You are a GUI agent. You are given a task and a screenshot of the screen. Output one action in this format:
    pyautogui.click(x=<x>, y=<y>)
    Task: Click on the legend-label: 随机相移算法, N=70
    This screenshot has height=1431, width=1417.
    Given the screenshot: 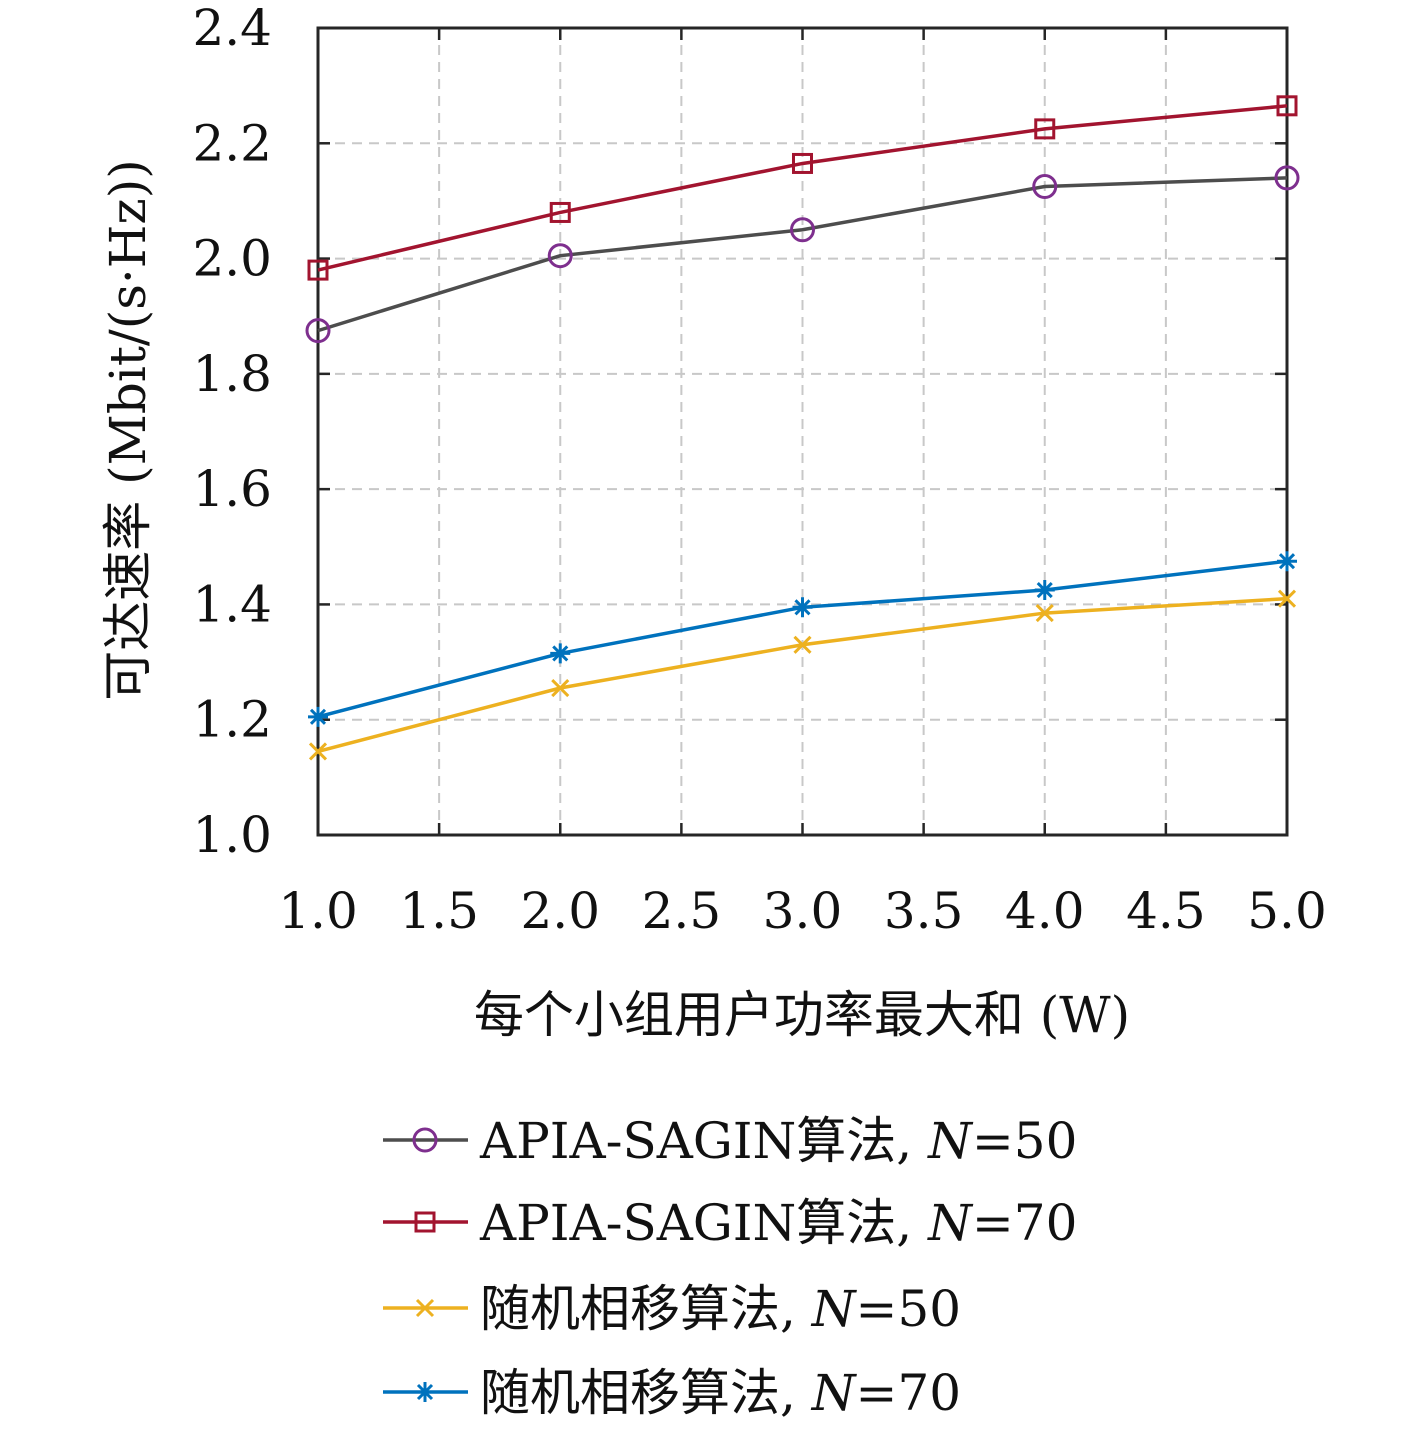 What is the action you would take?
    pyautogui.click(x=720, y=1393)
    